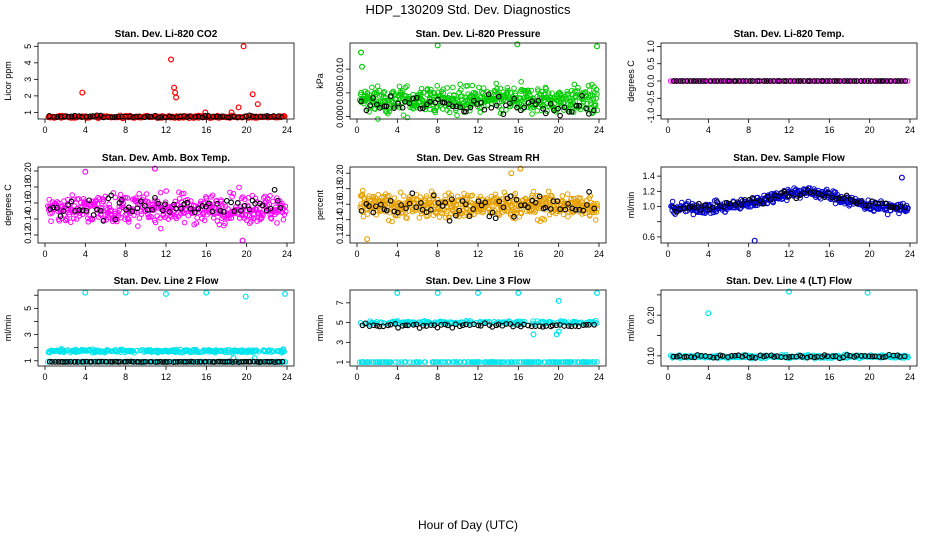 The width and height of the screenshot is (936, 540). I want to click on y-tick-label: 3, so click(28, 79).